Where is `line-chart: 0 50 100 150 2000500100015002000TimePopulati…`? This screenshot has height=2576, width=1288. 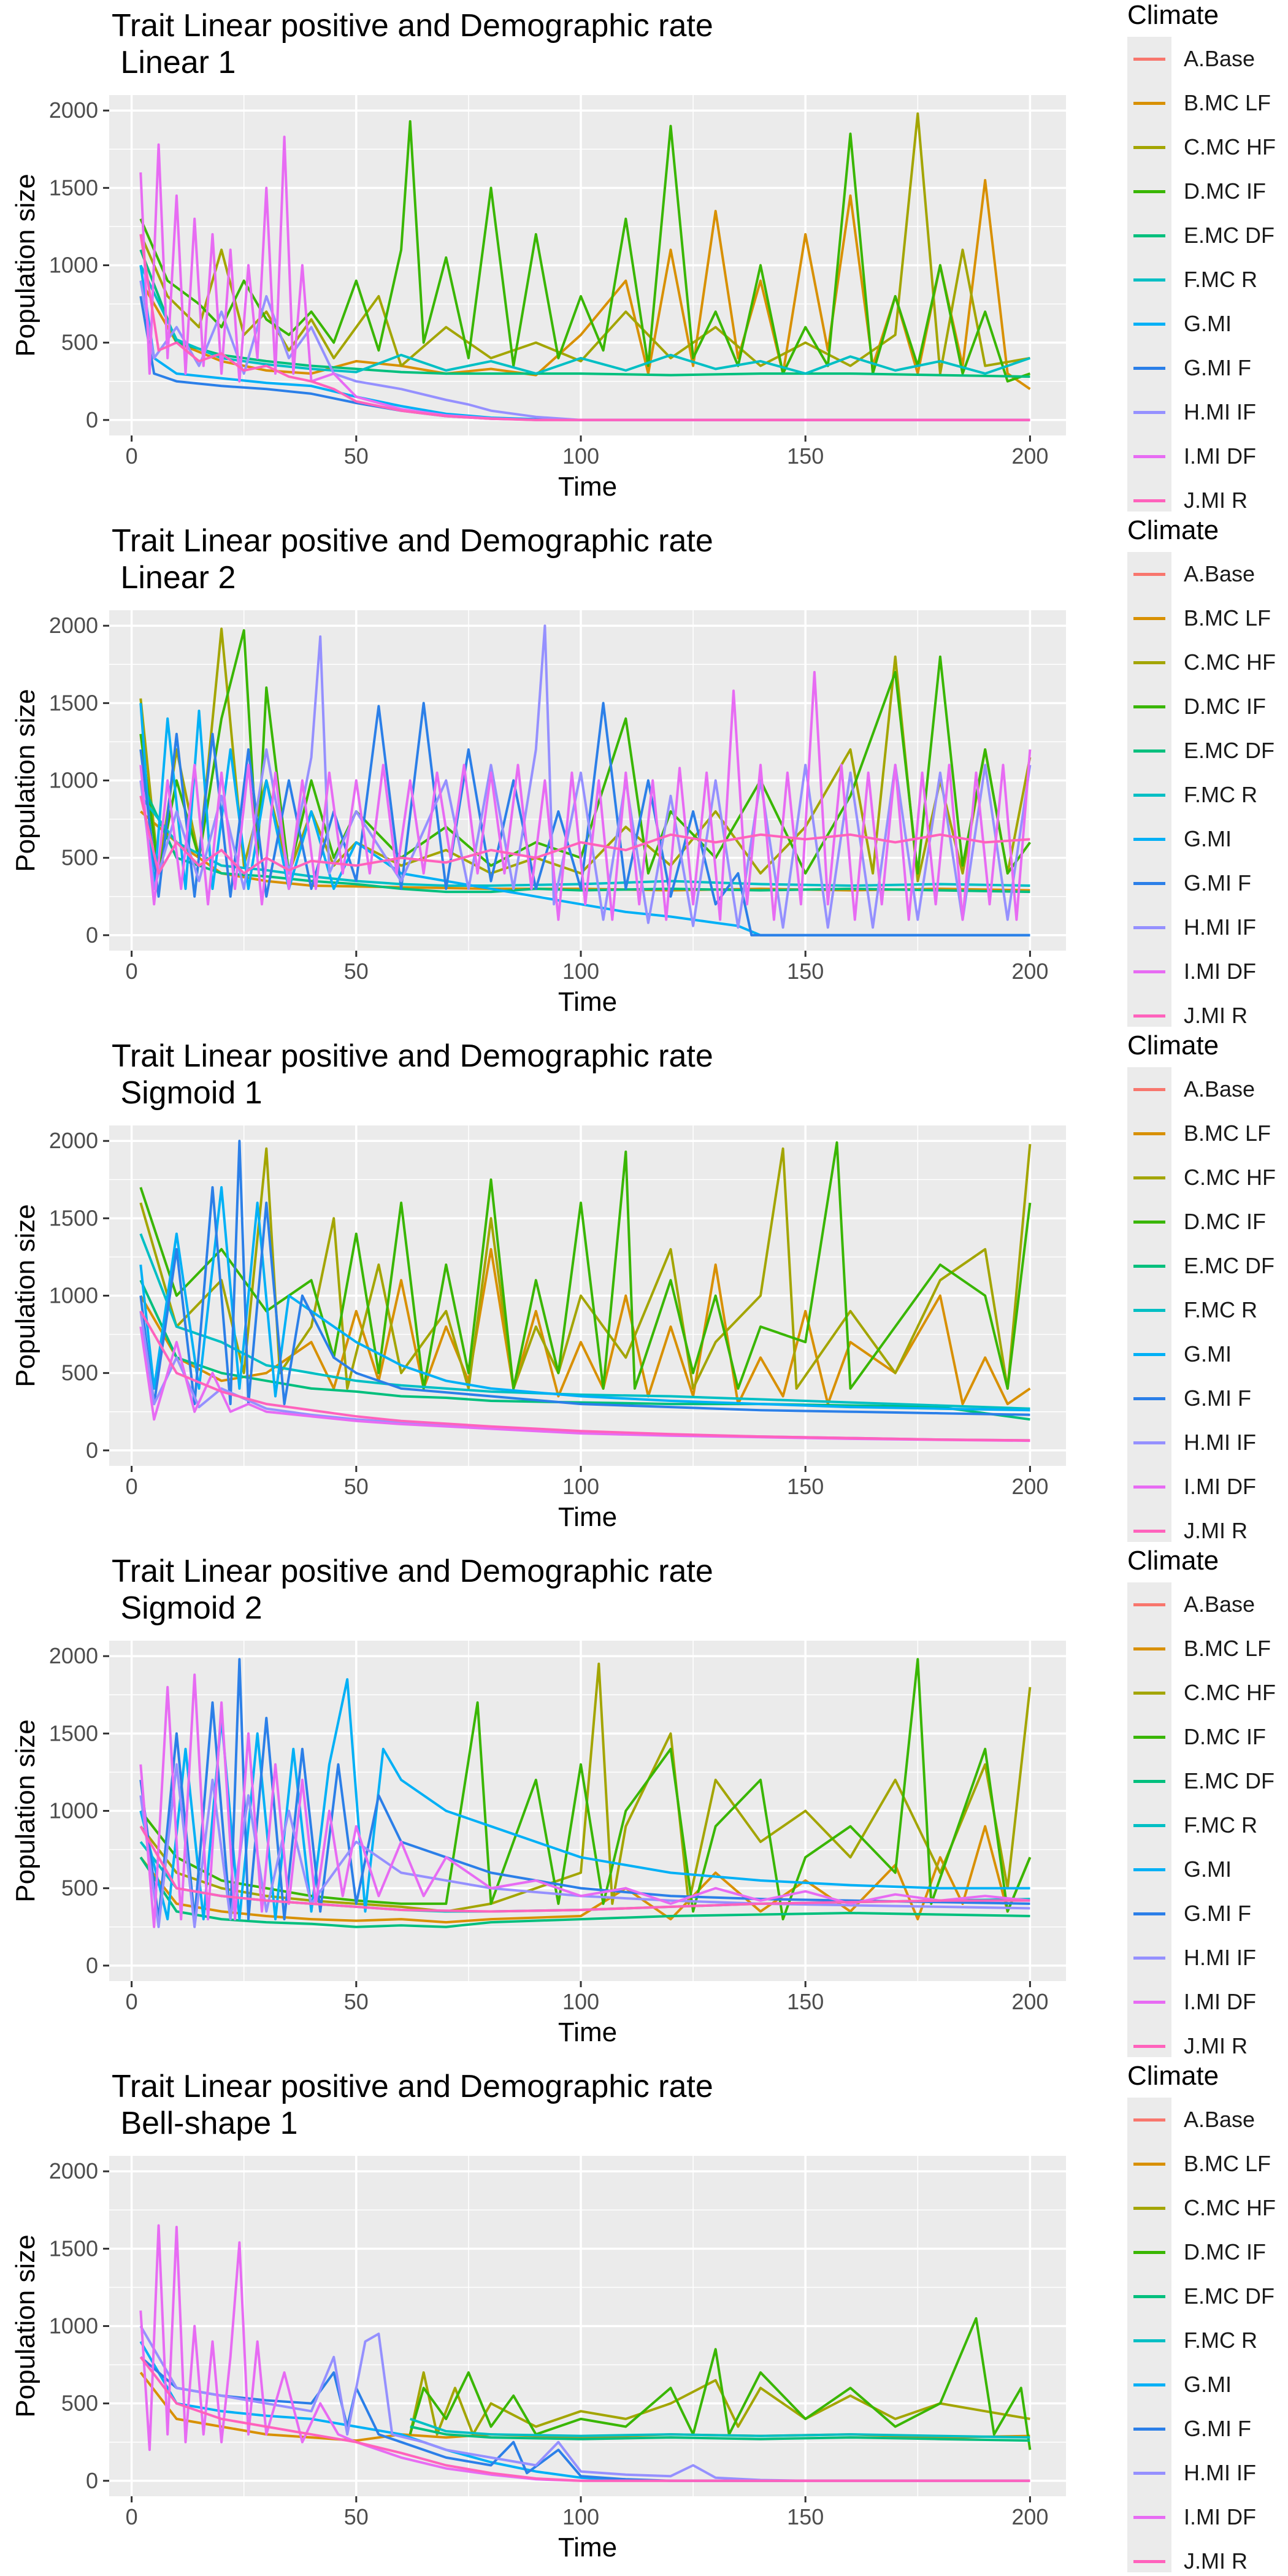 line-chart: 0 50 100 150 2000500100015002000TimePopulati… is located at coordinates (538, 298).